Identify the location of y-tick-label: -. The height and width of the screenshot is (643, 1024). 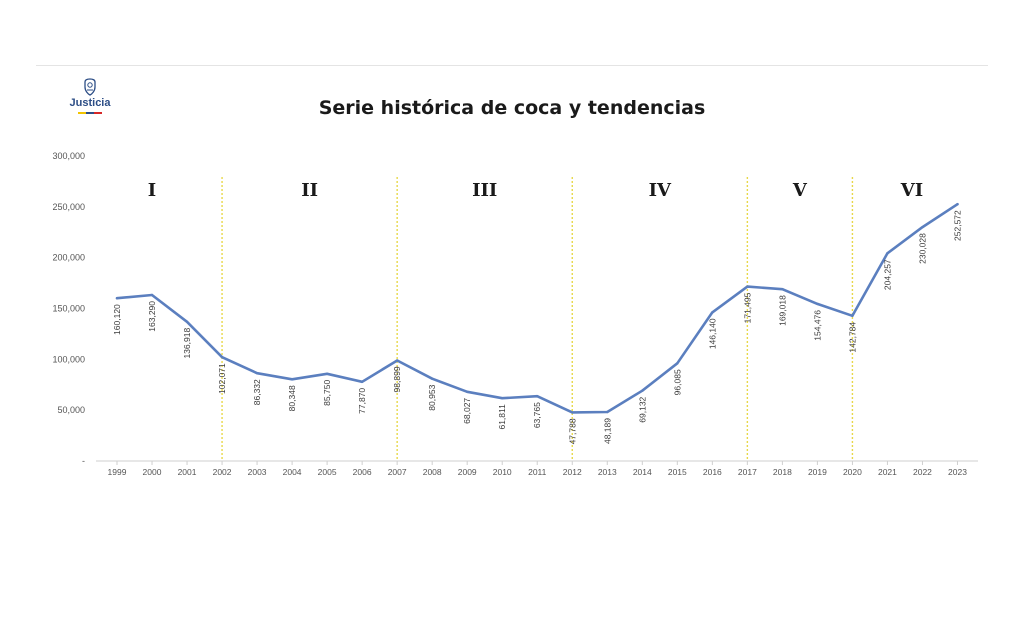
(83, 461).